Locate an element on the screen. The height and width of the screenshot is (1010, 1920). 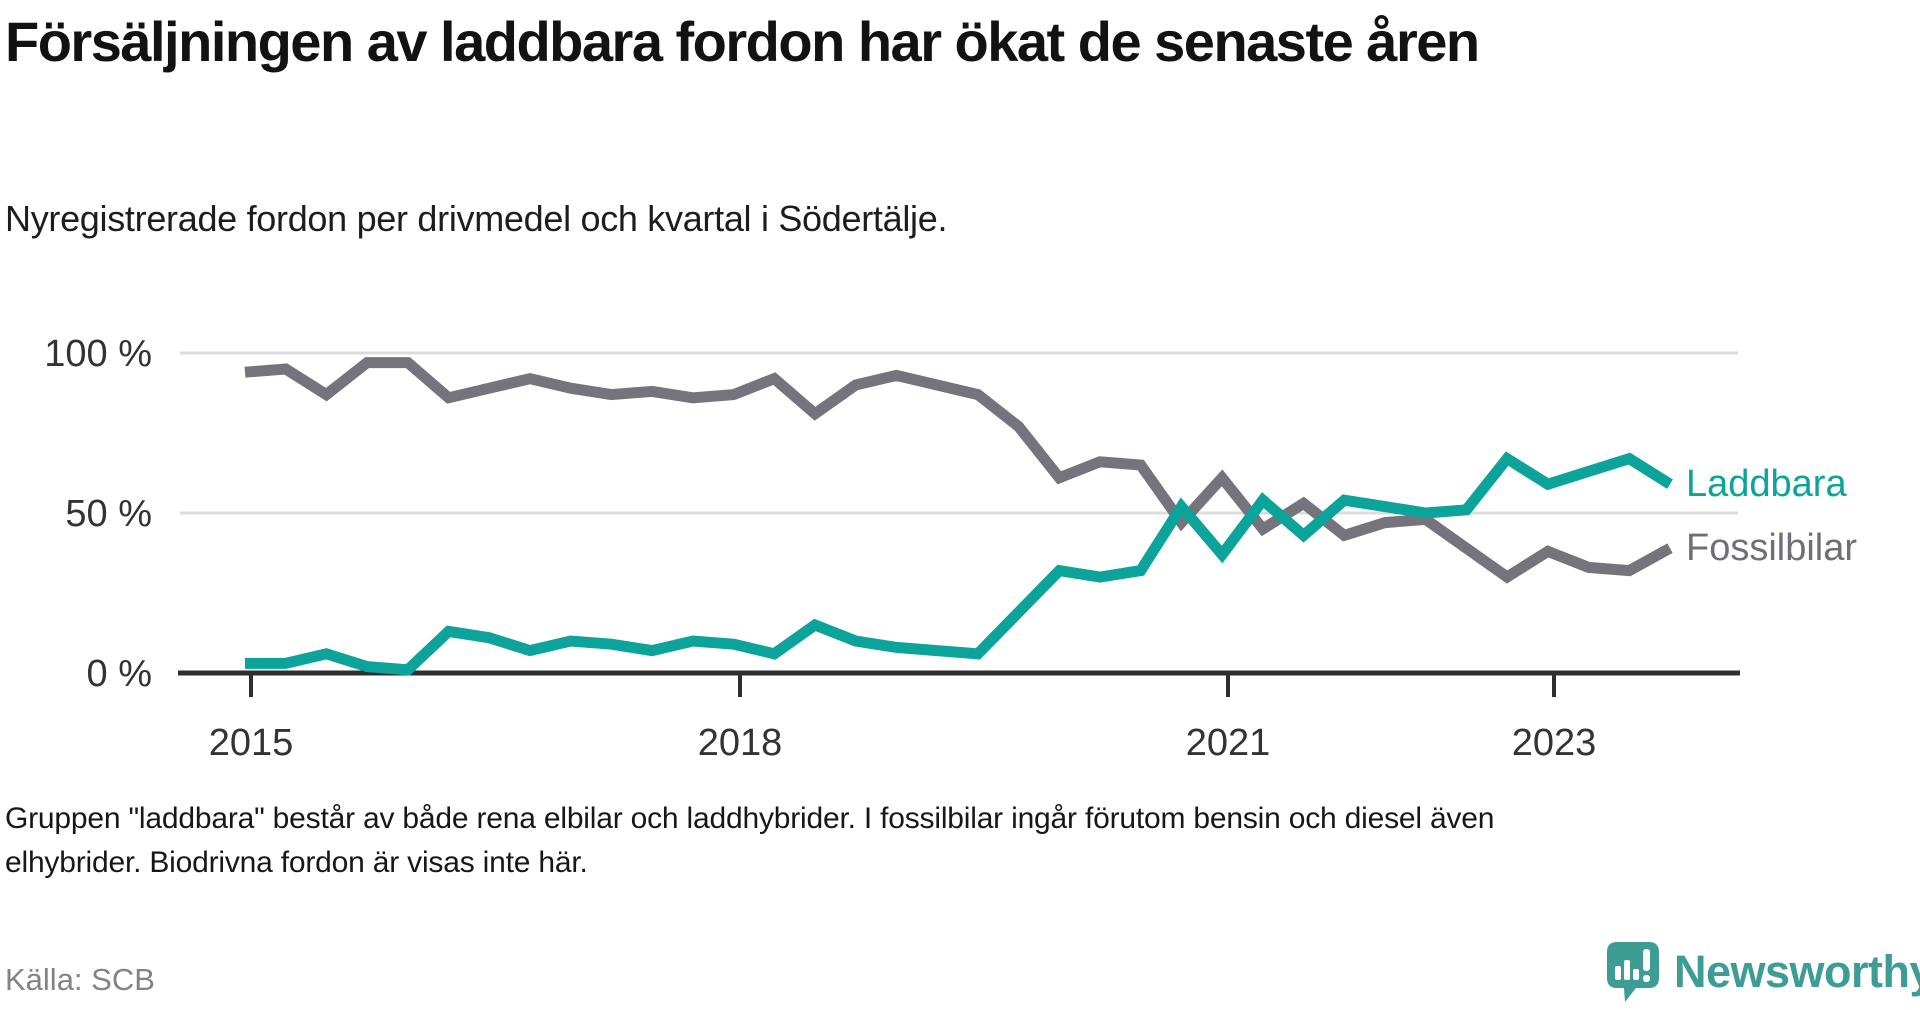
x-tick-2021: 2021 is located at coordinates (1228, 743).